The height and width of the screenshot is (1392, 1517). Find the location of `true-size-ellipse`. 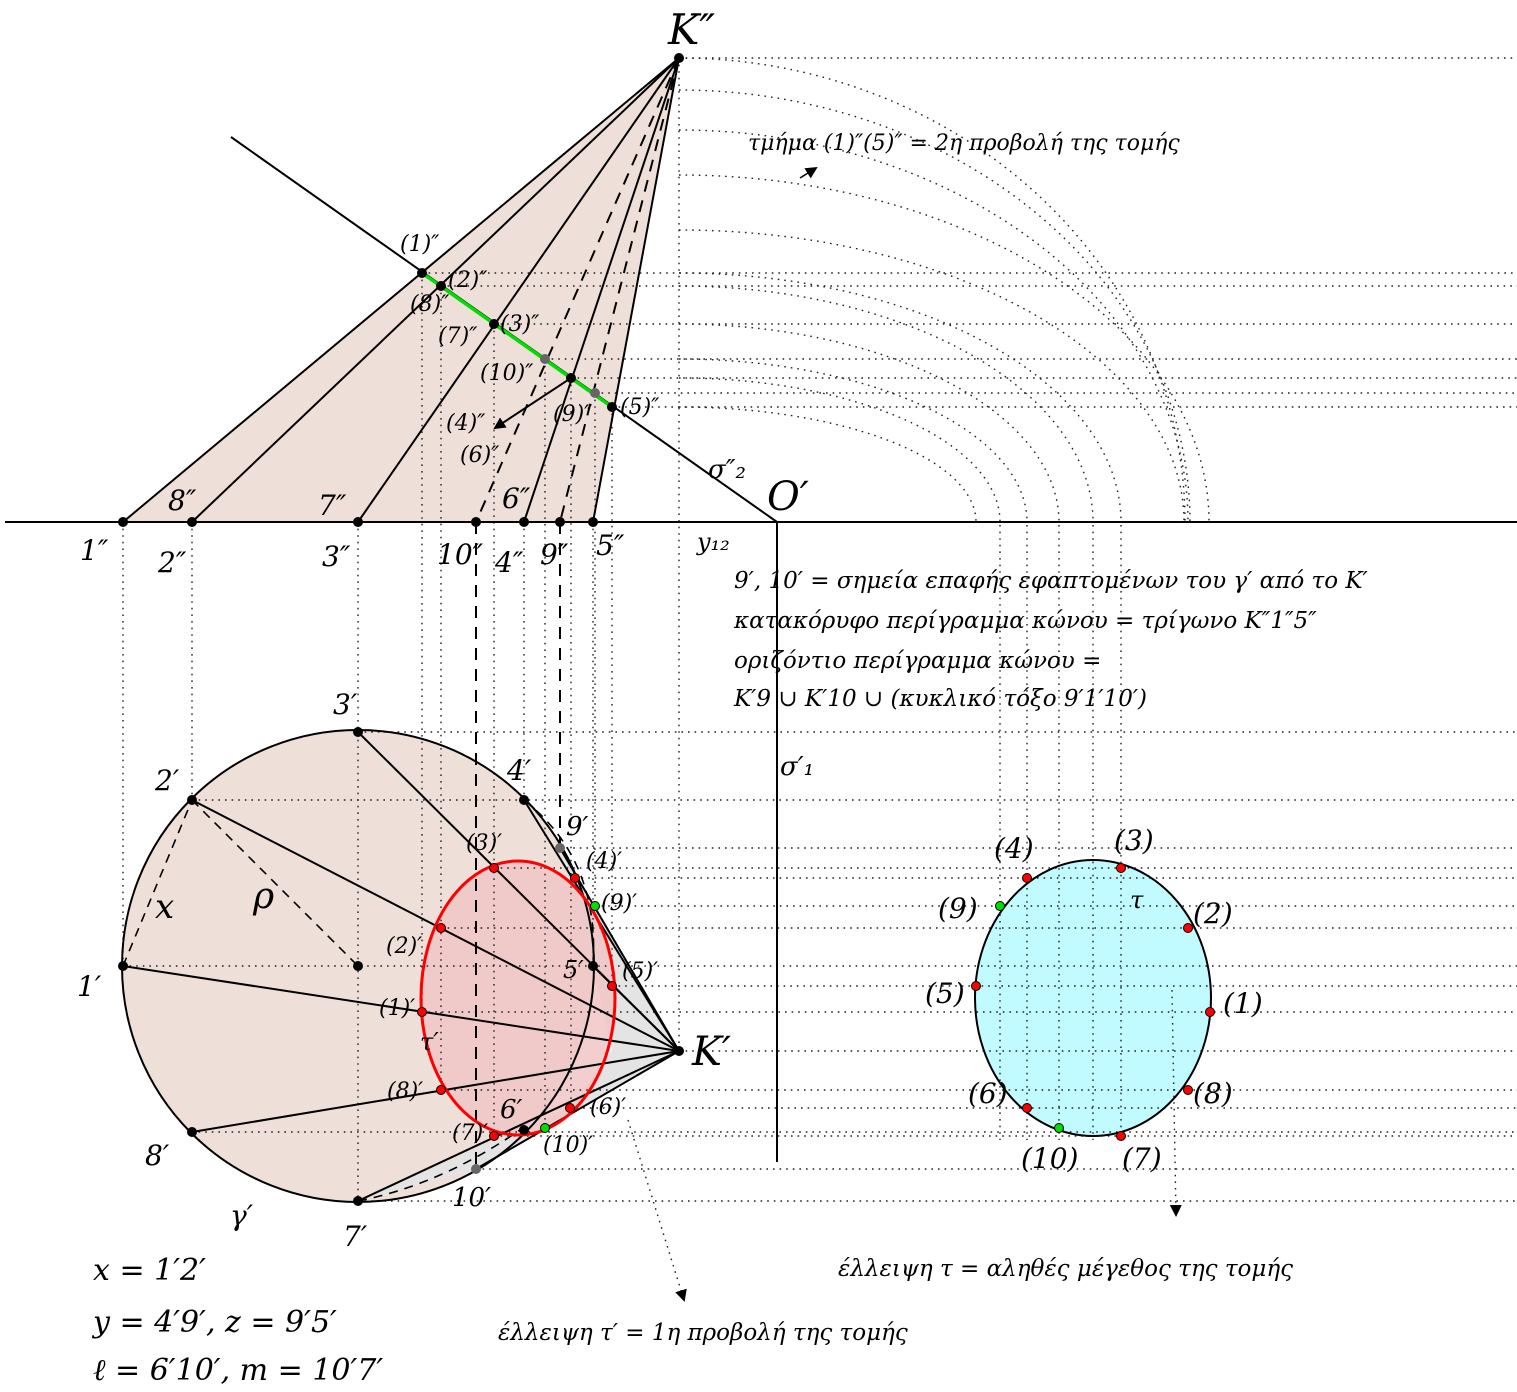

true-size-ellipse is located at coordinates (1093, 998).